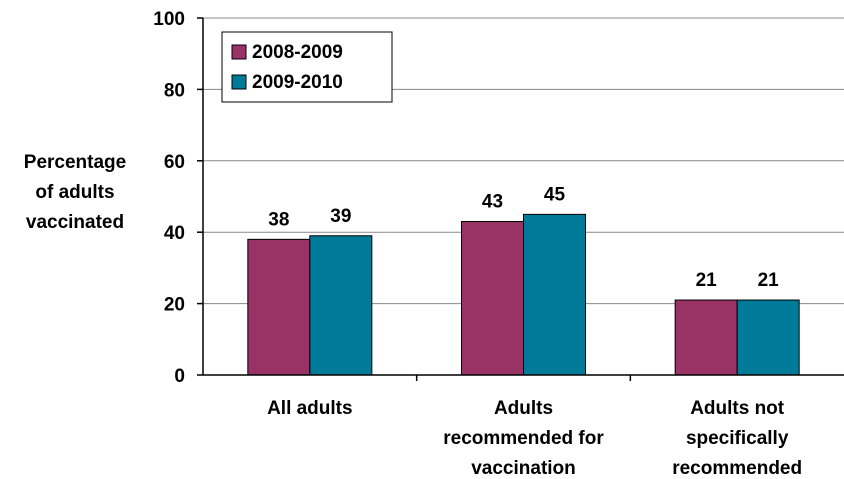  I want to click on legend: 2008-2009 2009-2010, so click(307, 67).